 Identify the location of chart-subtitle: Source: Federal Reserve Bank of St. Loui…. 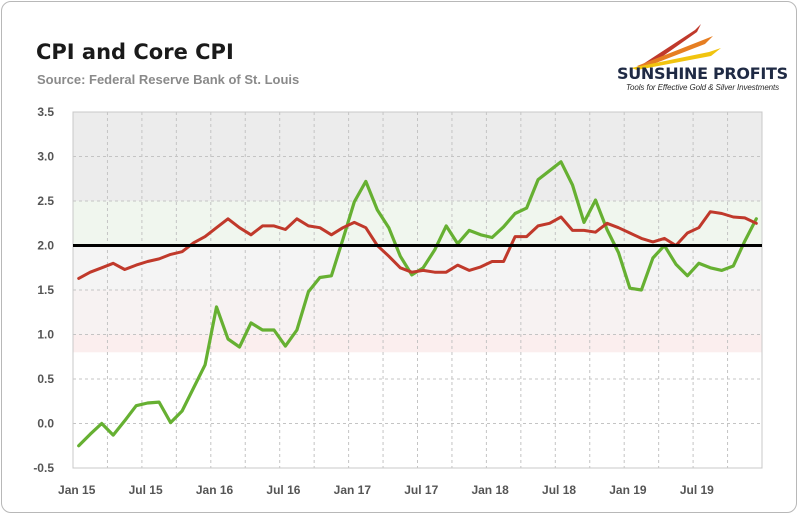
(168, 79).